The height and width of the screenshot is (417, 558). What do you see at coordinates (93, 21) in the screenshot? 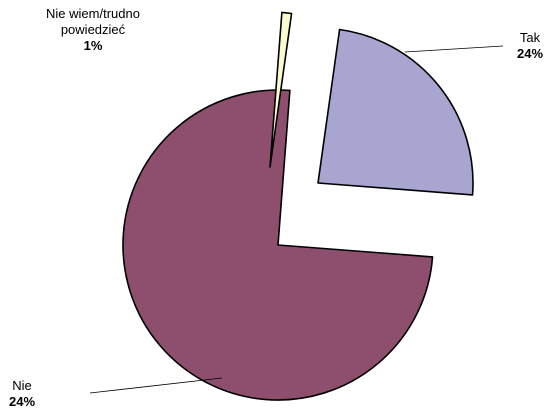
I see `slice-label-nie-wiem: Nie wiem/trudno powiedzieć` at bounding box center [93, 21].